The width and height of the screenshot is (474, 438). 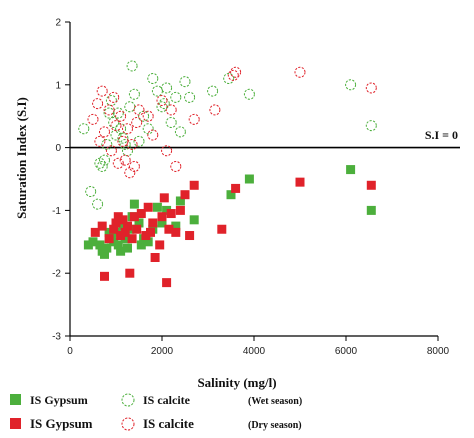 I want to click on legend-label-calcite: IS calcite, so click(x=167, y=400).